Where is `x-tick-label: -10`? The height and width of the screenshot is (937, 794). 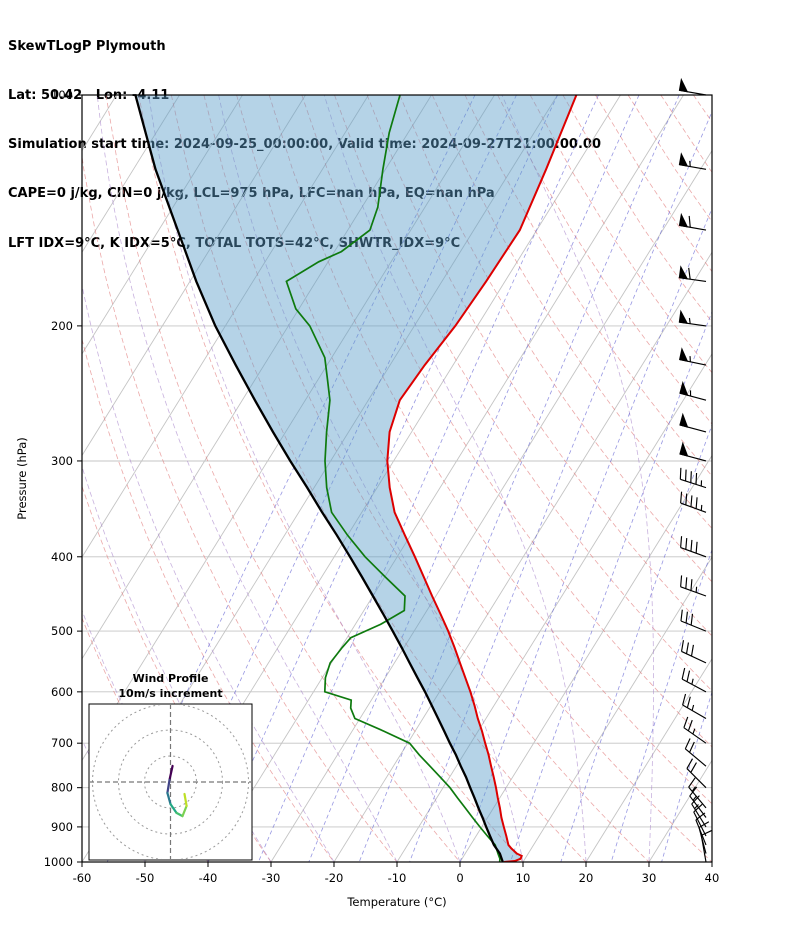
x-tick-label: -10 is located at coordinates (397, 878).